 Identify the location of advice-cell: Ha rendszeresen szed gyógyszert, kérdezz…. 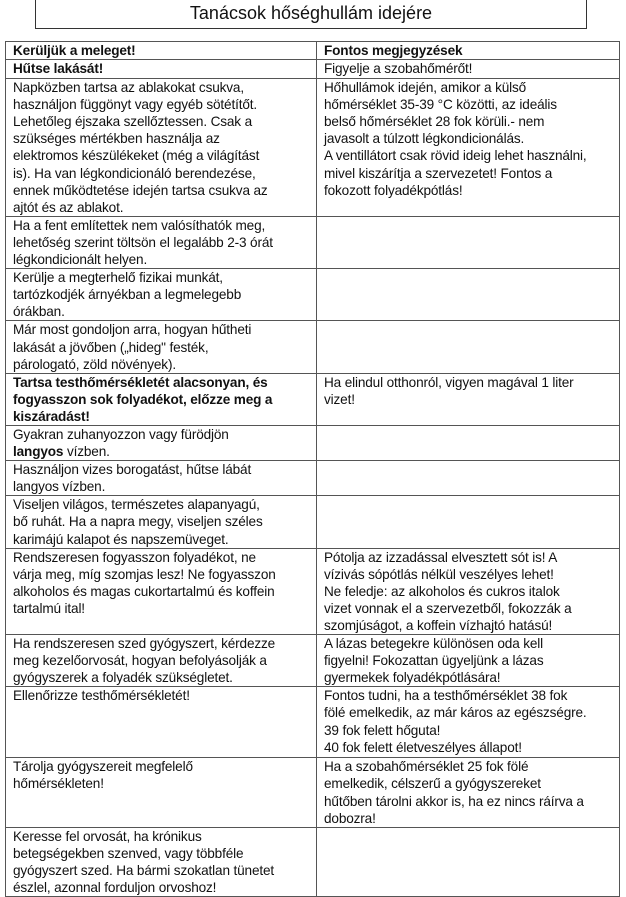
(161, 661).